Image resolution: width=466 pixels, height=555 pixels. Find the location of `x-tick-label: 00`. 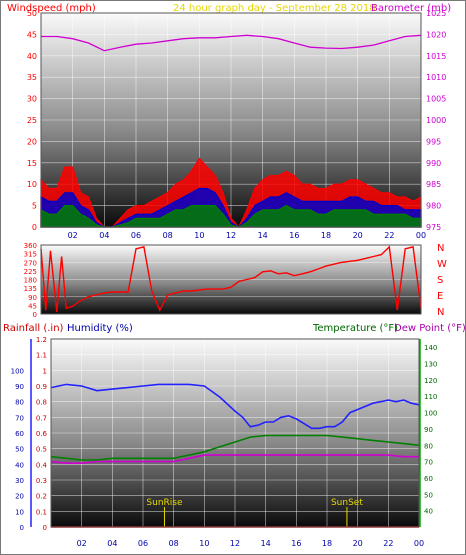

x-tick-label: 00 is located at coordinates (419, 543).